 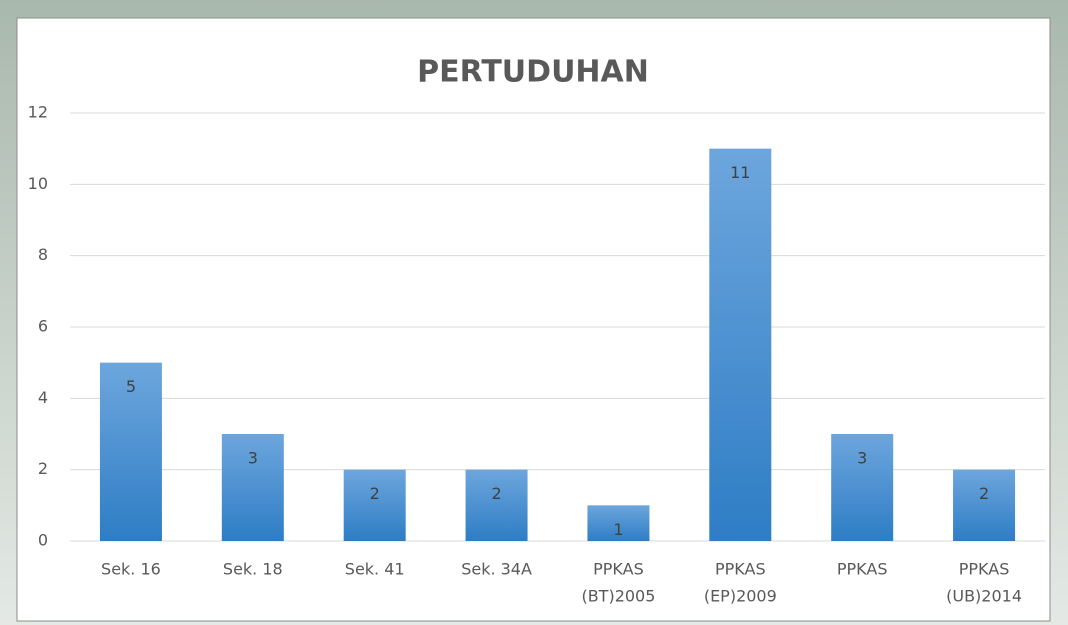 What do you see at coordinates (740, 172) in the screenshot?
I see `data-label: 11` at bounding box center [740, 172].